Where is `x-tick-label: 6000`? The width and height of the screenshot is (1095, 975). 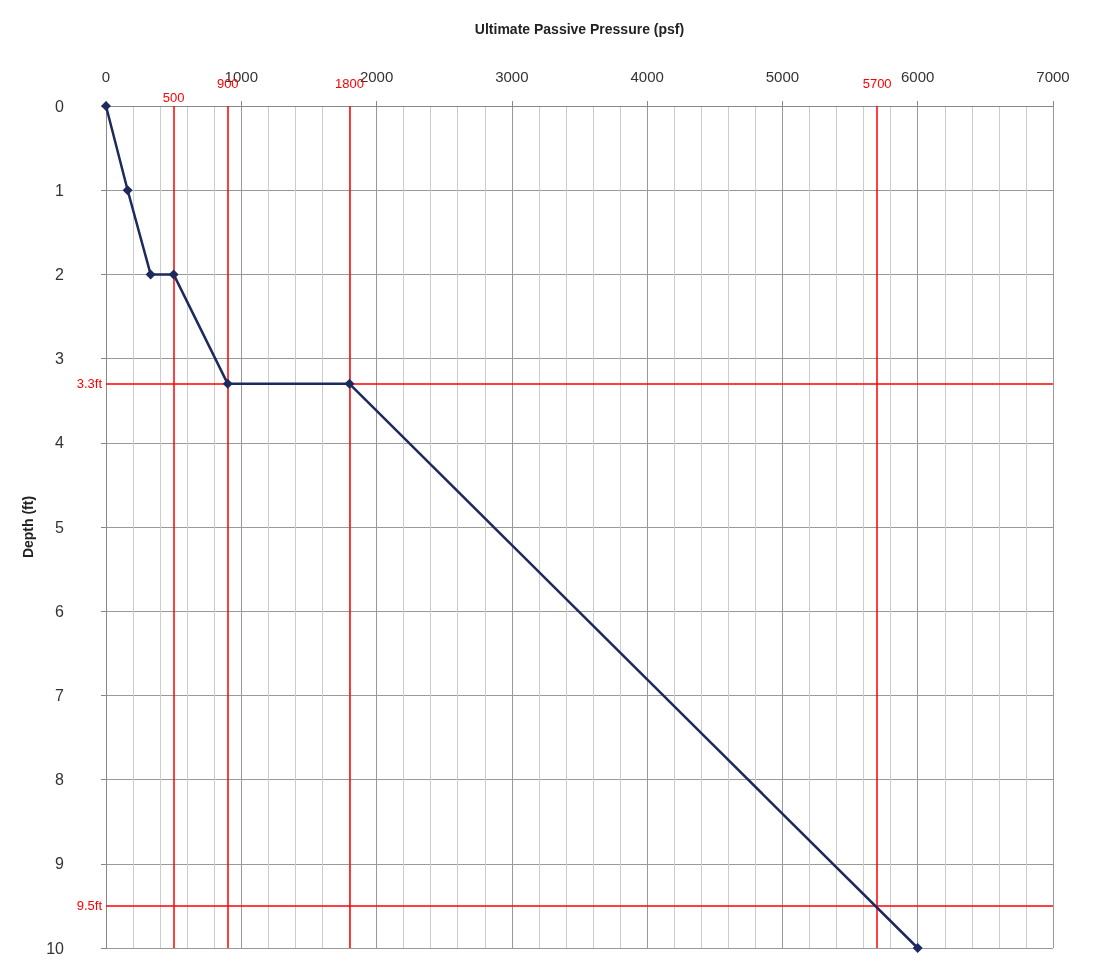 x-tick-label: 6000 is located at coordinates (918, 76).